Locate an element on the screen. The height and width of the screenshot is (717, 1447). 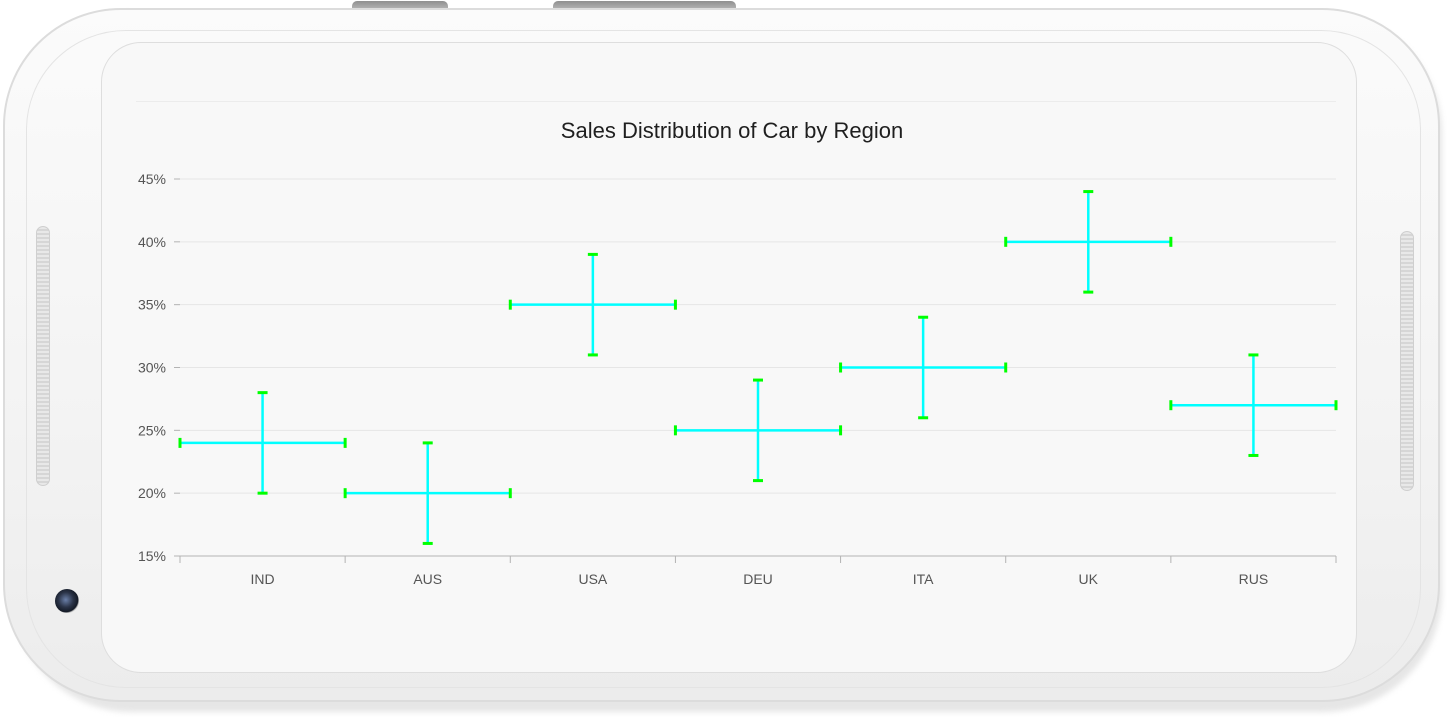
x-tick-label: ITA is located at coordinates (923, 579).